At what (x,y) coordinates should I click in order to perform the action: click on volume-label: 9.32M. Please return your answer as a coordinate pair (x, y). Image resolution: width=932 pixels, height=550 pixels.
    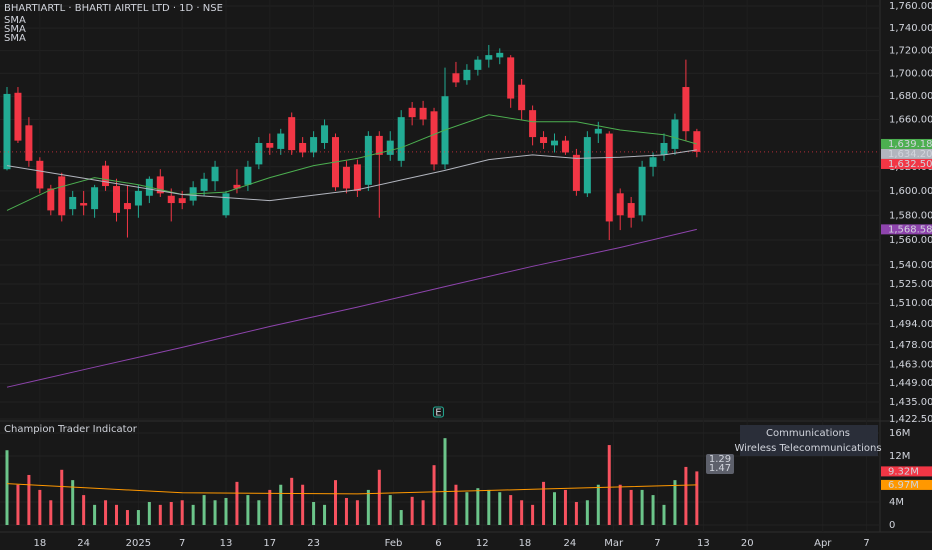
    Looking at the image, I should click on (903, 471).